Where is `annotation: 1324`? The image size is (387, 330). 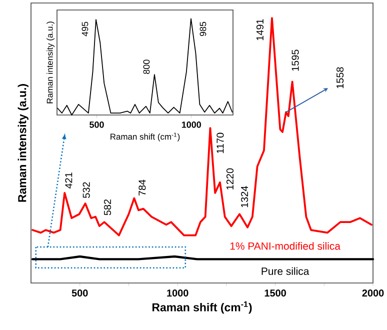
annotation: 1324 is located at coordinates (244, 197).